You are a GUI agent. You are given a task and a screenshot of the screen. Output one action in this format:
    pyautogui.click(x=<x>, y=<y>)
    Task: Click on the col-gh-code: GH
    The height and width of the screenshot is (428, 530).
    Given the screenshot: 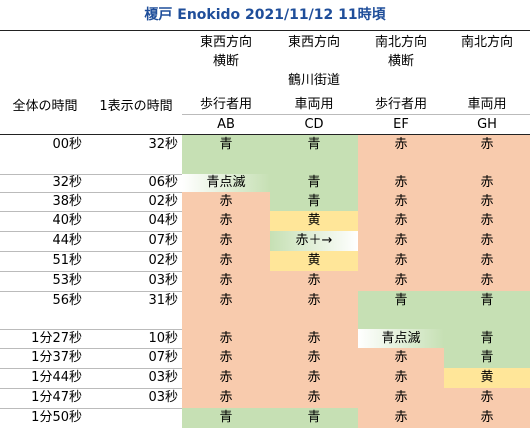 What is the action you would take?
    pyautogui.click(x=487, y=124)
    